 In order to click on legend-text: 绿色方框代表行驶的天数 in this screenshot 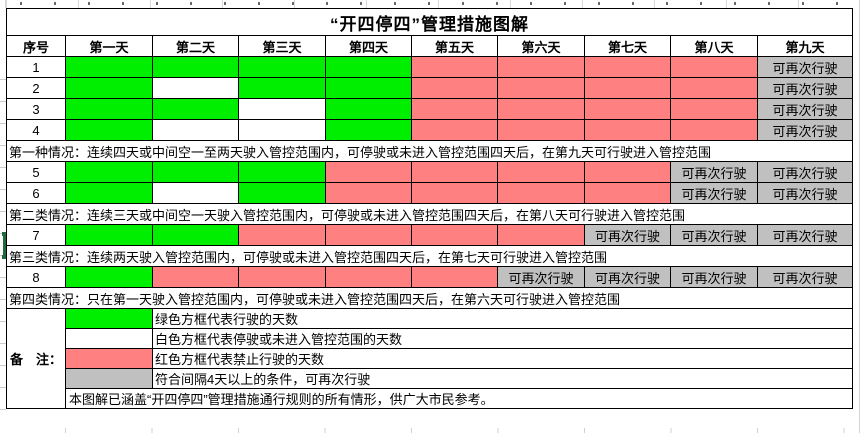, I will do `click(502, 318)`.